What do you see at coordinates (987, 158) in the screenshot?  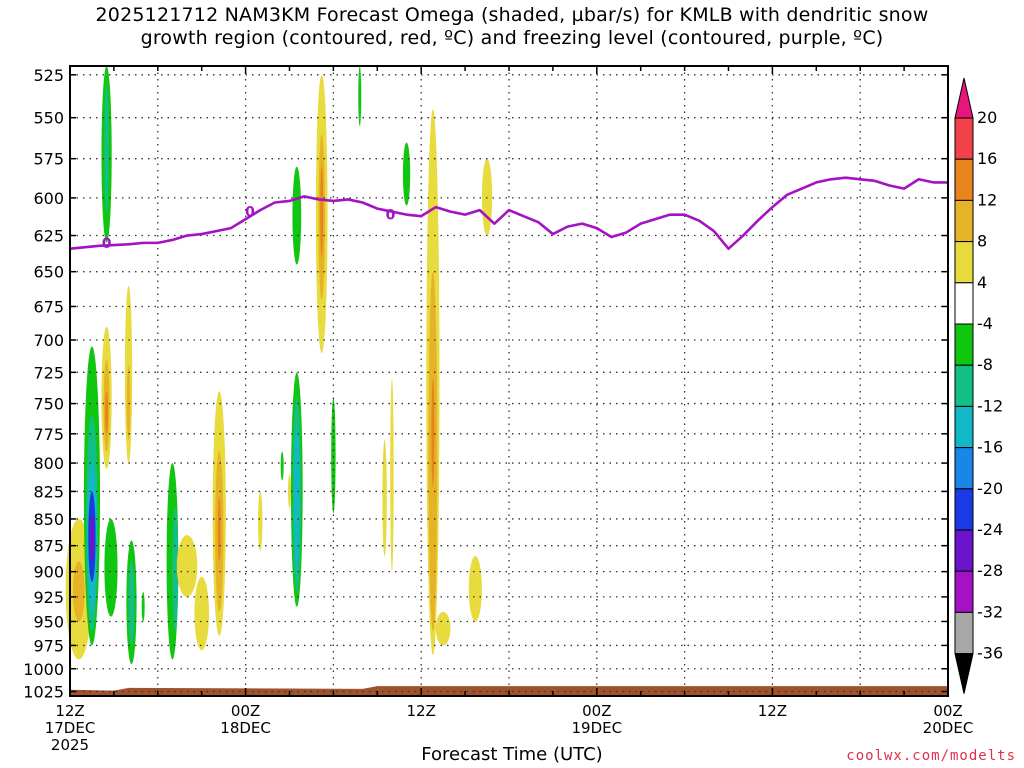 I see `colorbar-label-1: 16` at bounding box center [987, 158].